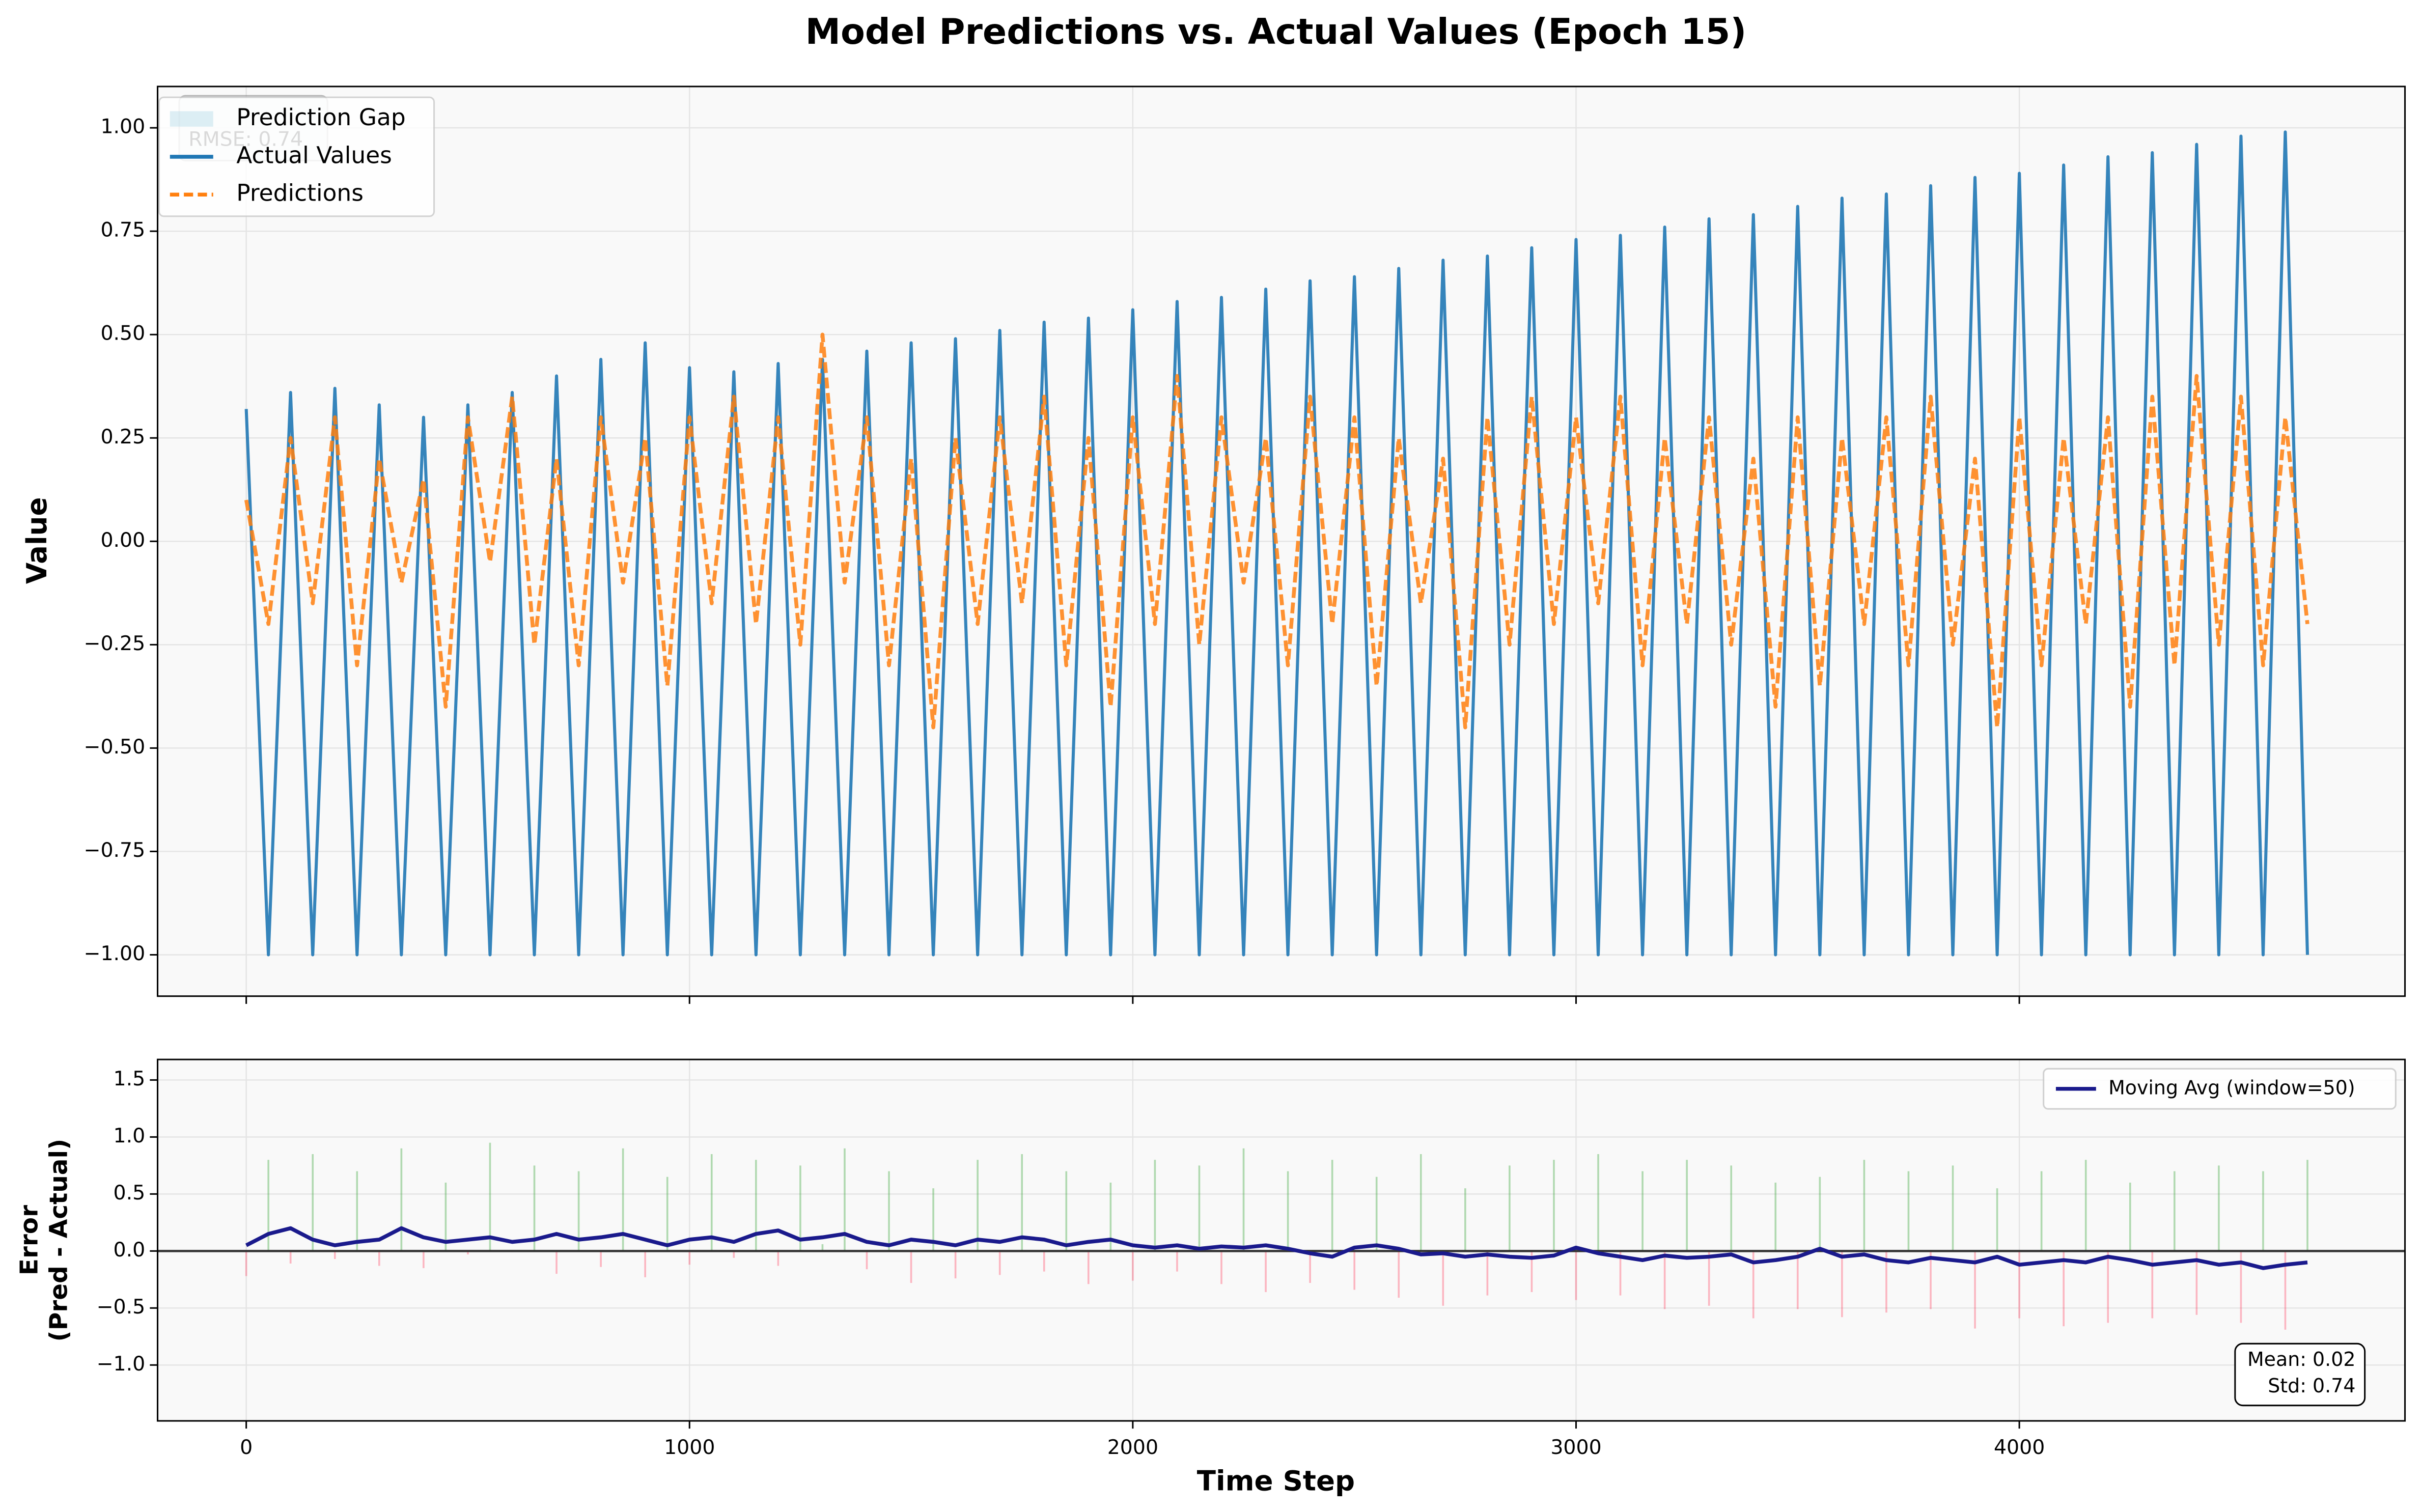 This screenshot has height=1512, width=2422. Describe the element at coordinates (114, 643) in the screenshot. I see `y-tick-label: −0.25` at that location.